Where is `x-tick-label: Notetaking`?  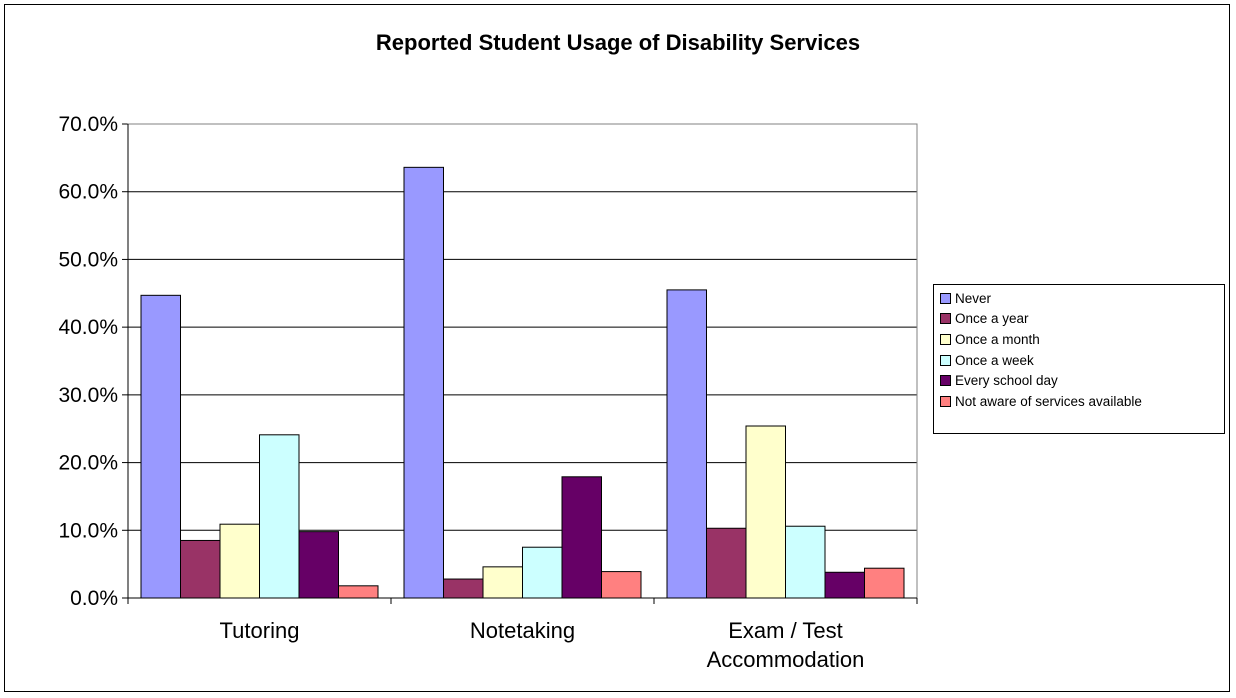 x-tick-label: Notetaking is located at coordinates (522, 630).